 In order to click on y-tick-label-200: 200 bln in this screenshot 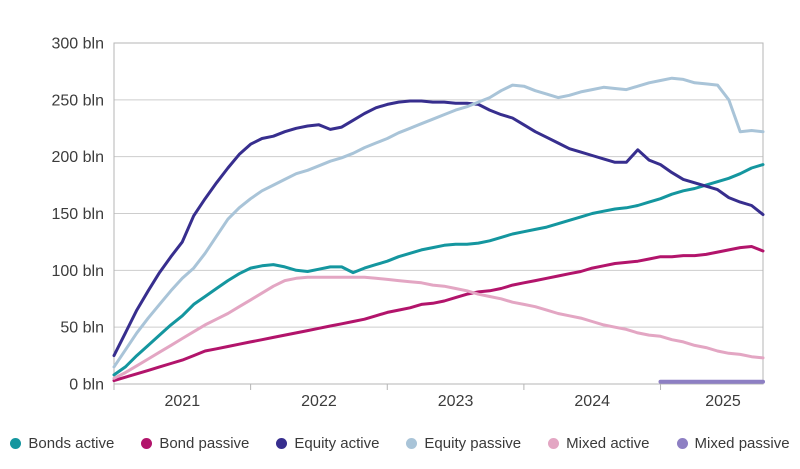, I will do `click(78, 157)`.